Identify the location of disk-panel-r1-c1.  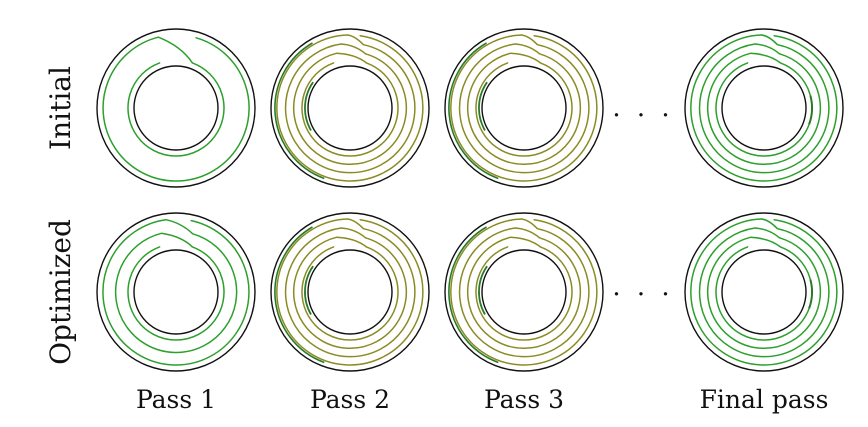
(350, 292).